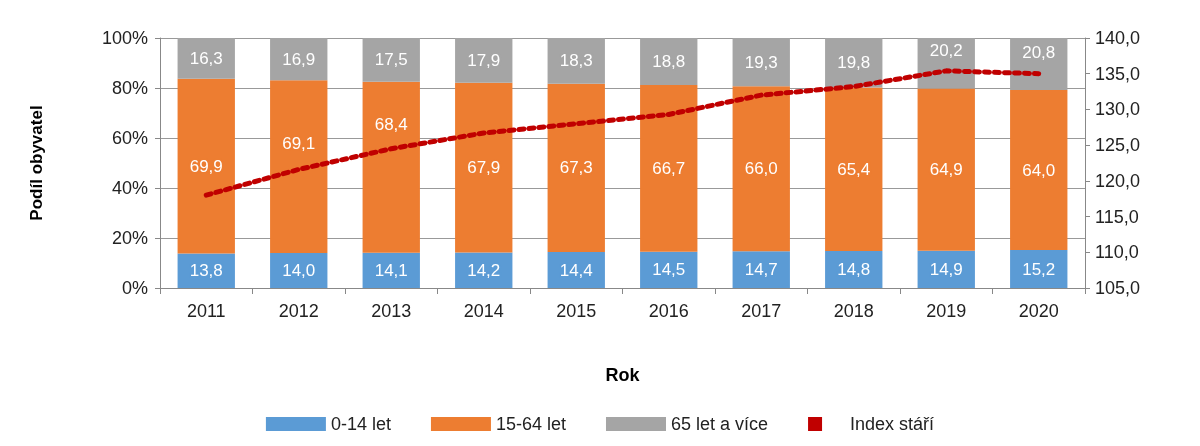 Image resolution: width=1200 pixels, height=446 pixels. What do you see at coordinates (892, 424) in the screenshot?
I see `legend-label: Index stáří` at bounding box center [892, 424].